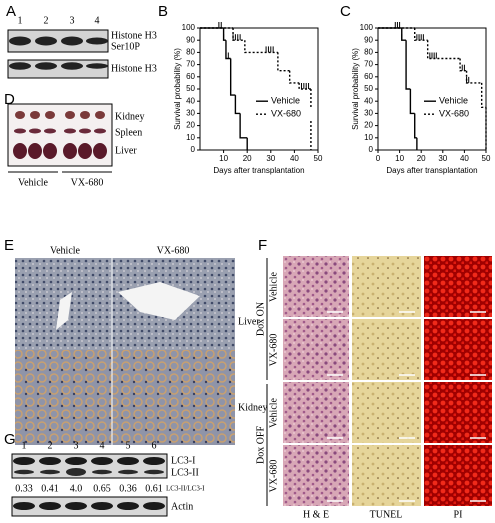 Image resolution: width=495 pixels, height=523 pixels. I want to click on group-label: VX-680, so click(87, 182).